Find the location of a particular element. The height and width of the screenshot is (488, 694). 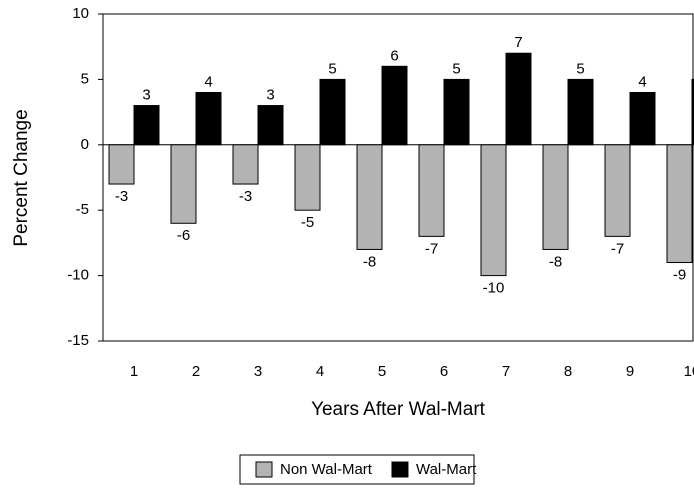

x-tick-label: 4 is located at coordinates (320, 371).